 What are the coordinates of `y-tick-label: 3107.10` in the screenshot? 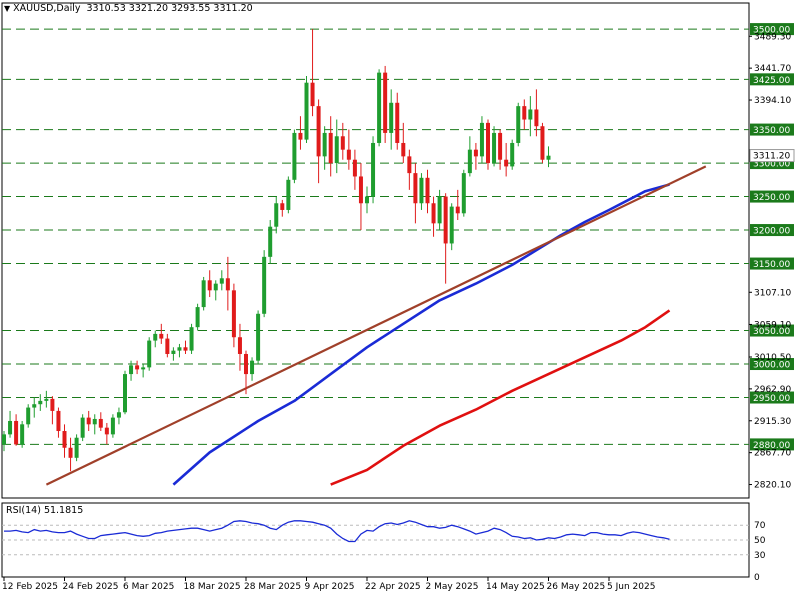 It's located at (772, 293).